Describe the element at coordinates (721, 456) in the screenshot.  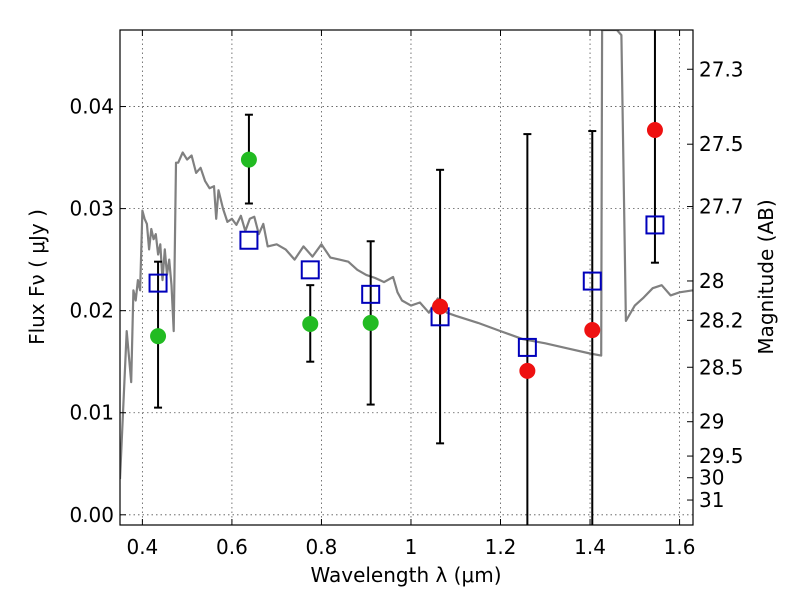
I see `magnitude-tick-label: 29.5` at that location.